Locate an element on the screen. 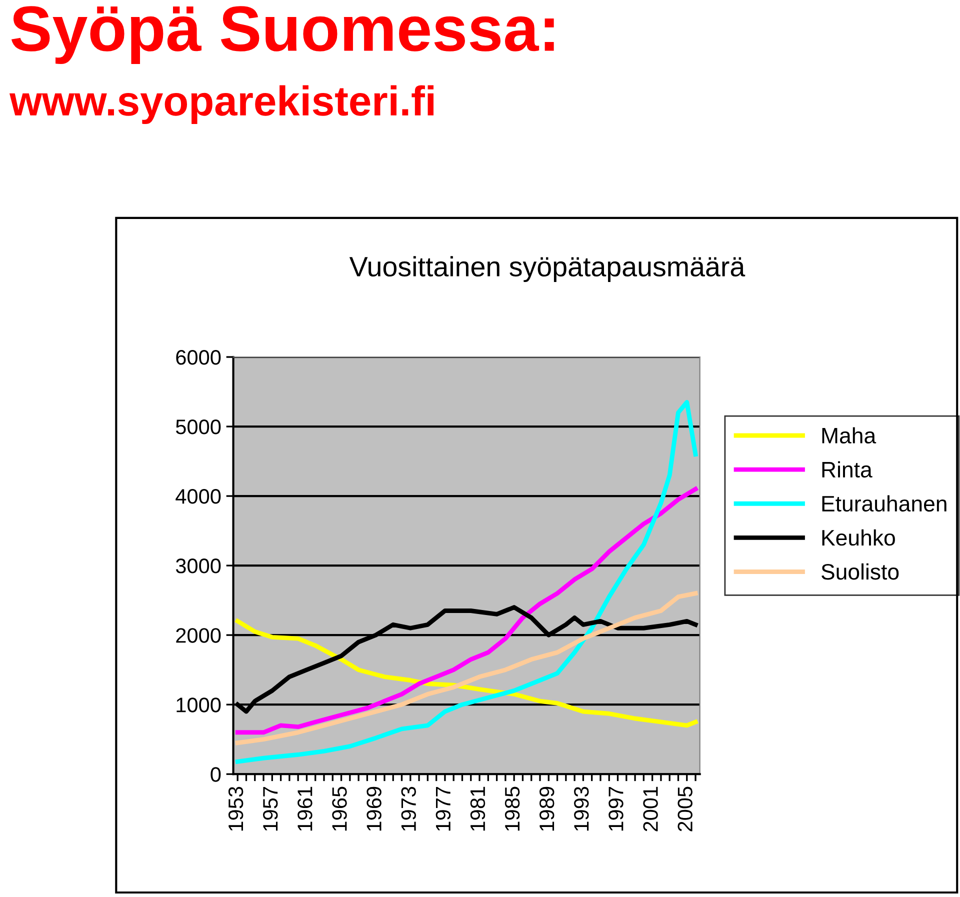  x-tick-label: 1981 is located at coordinates (478, 808).